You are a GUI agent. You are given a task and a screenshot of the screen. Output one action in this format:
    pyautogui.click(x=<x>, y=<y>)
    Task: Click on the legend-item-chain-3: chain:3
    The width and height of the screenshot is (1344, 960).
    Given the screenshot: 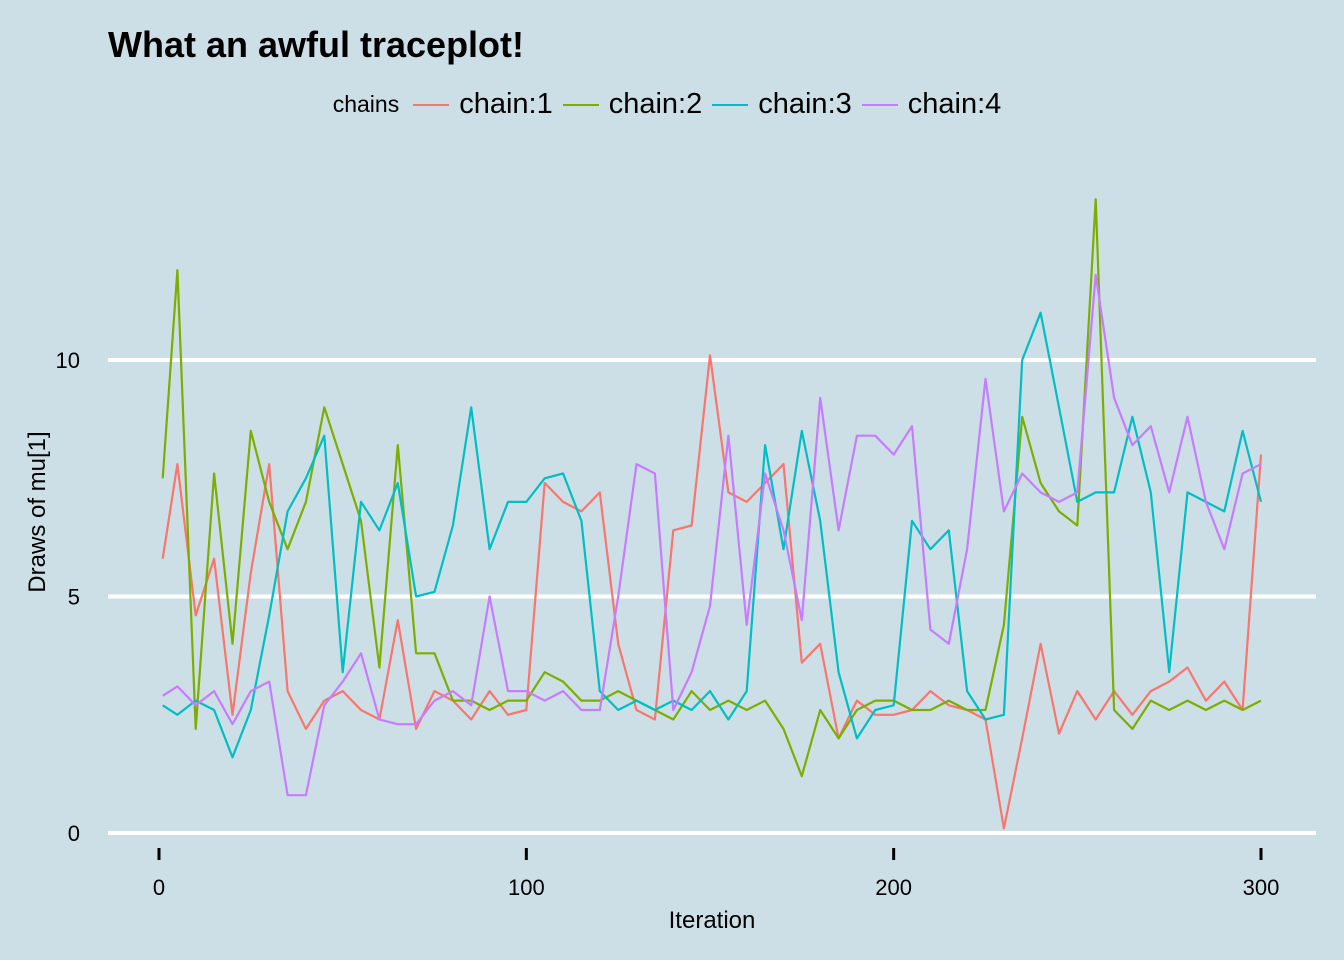 What is the action you would take?
    pyautogui.click(x=782, y=104)
    